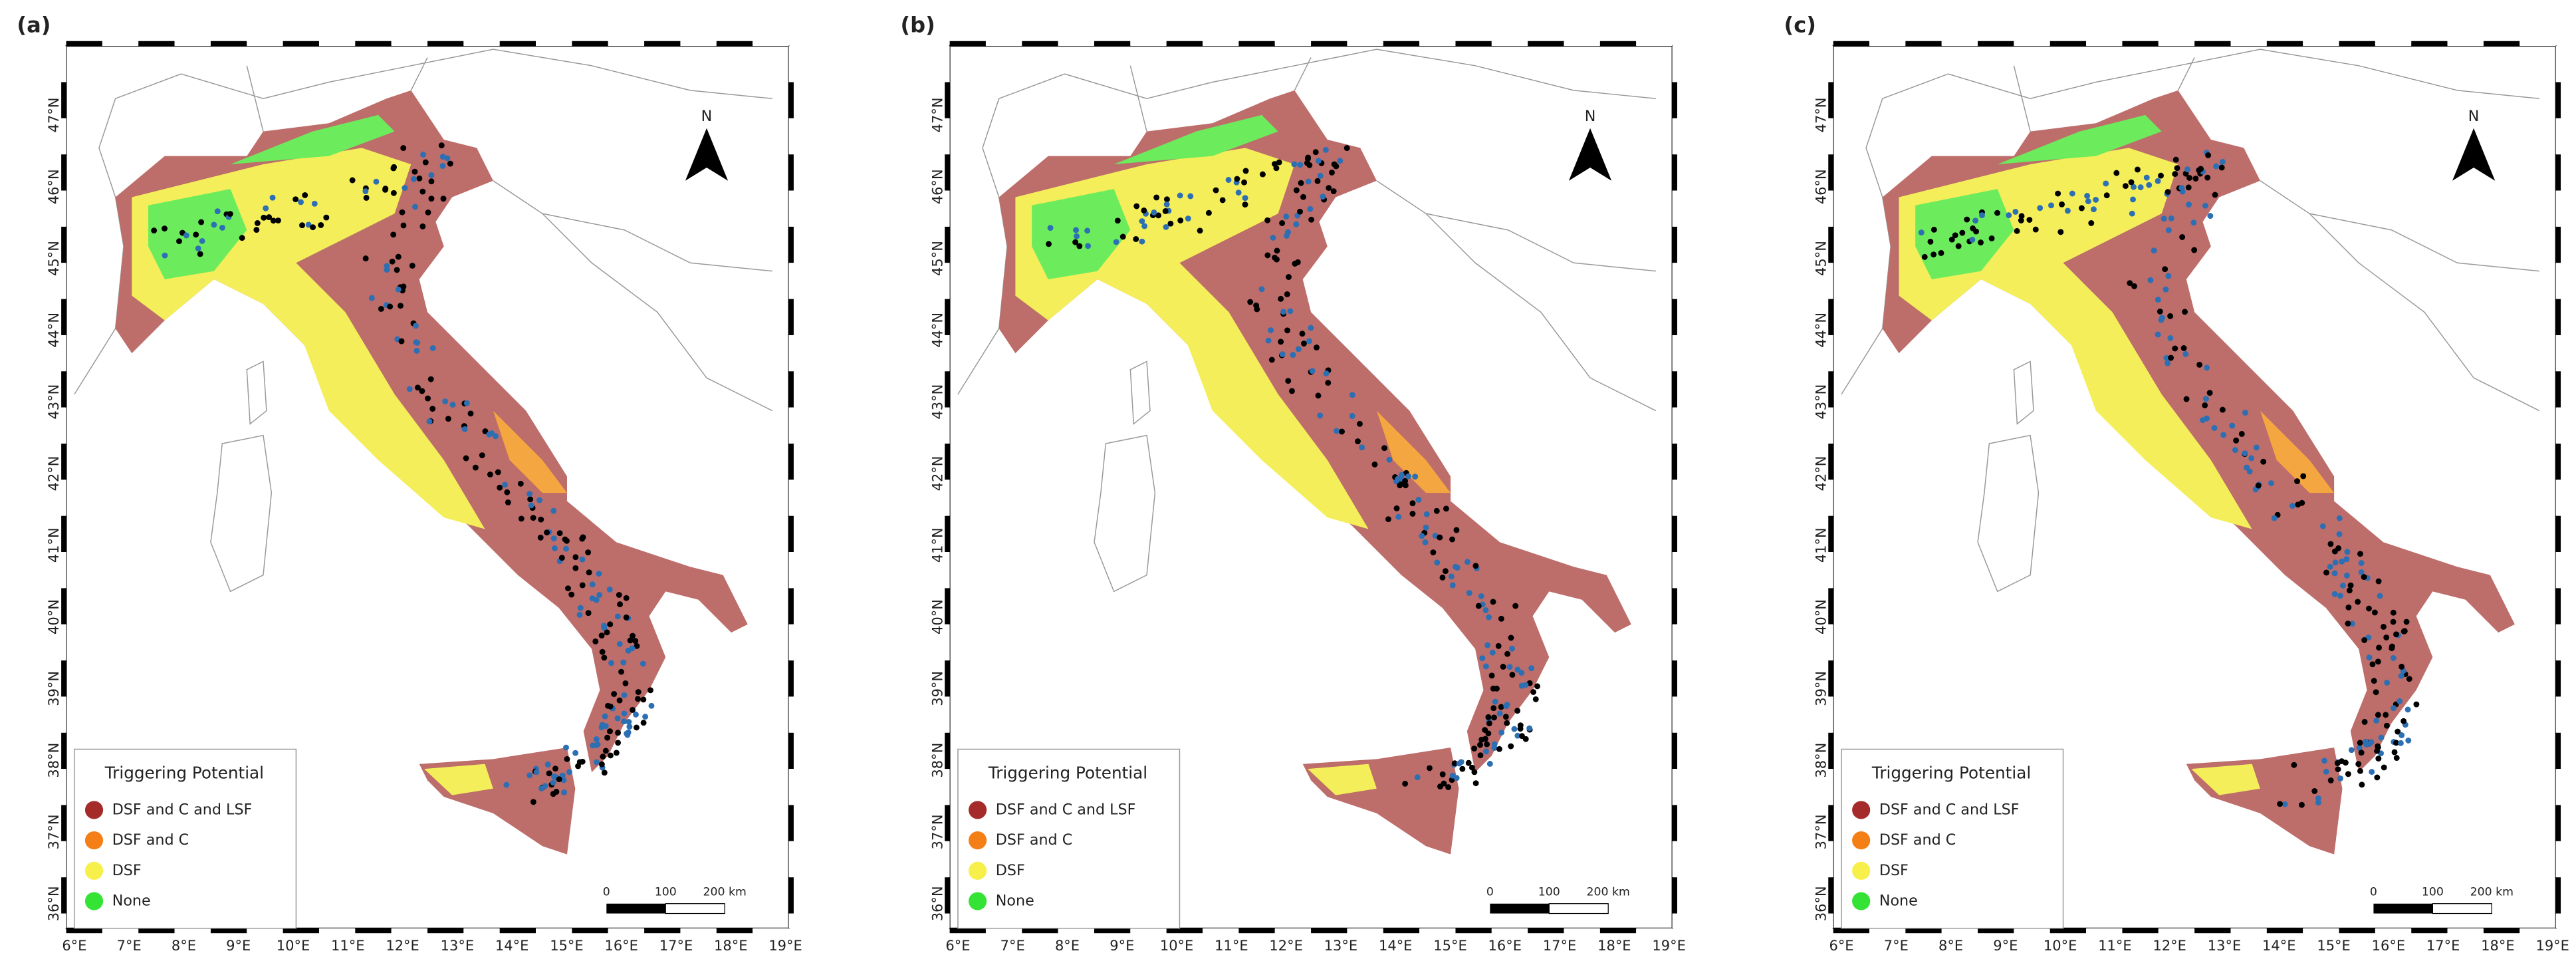 The width and height of the screenshot is (2576, 971). What do you see at coordinates (54, 473) in the screenshot?
I see `lat-tick-label: 42°N` at bounding box center [54, 473].